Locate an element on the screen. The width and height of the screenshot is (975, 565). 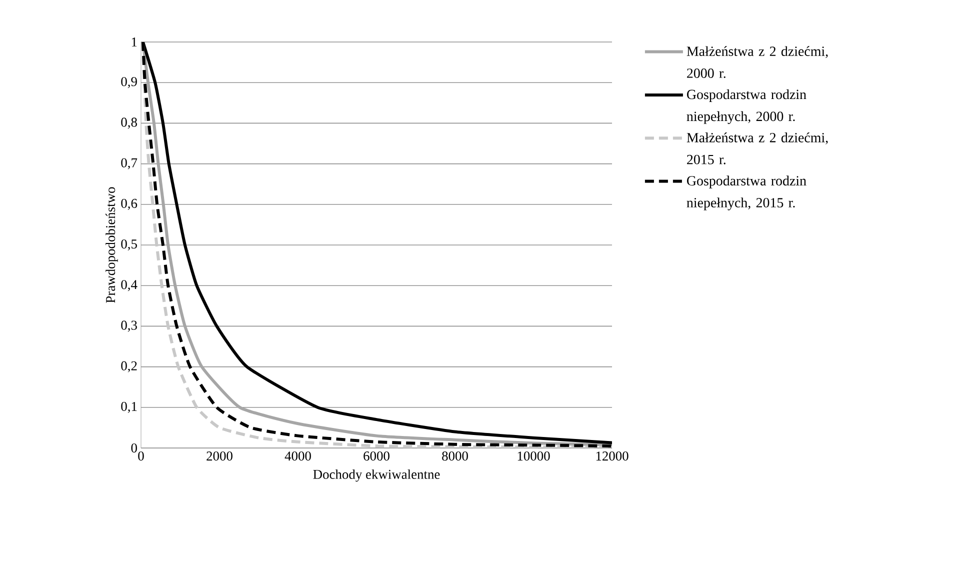
y-axis-title: Prawdopodobieństwo is located at coordinates (112, 245).